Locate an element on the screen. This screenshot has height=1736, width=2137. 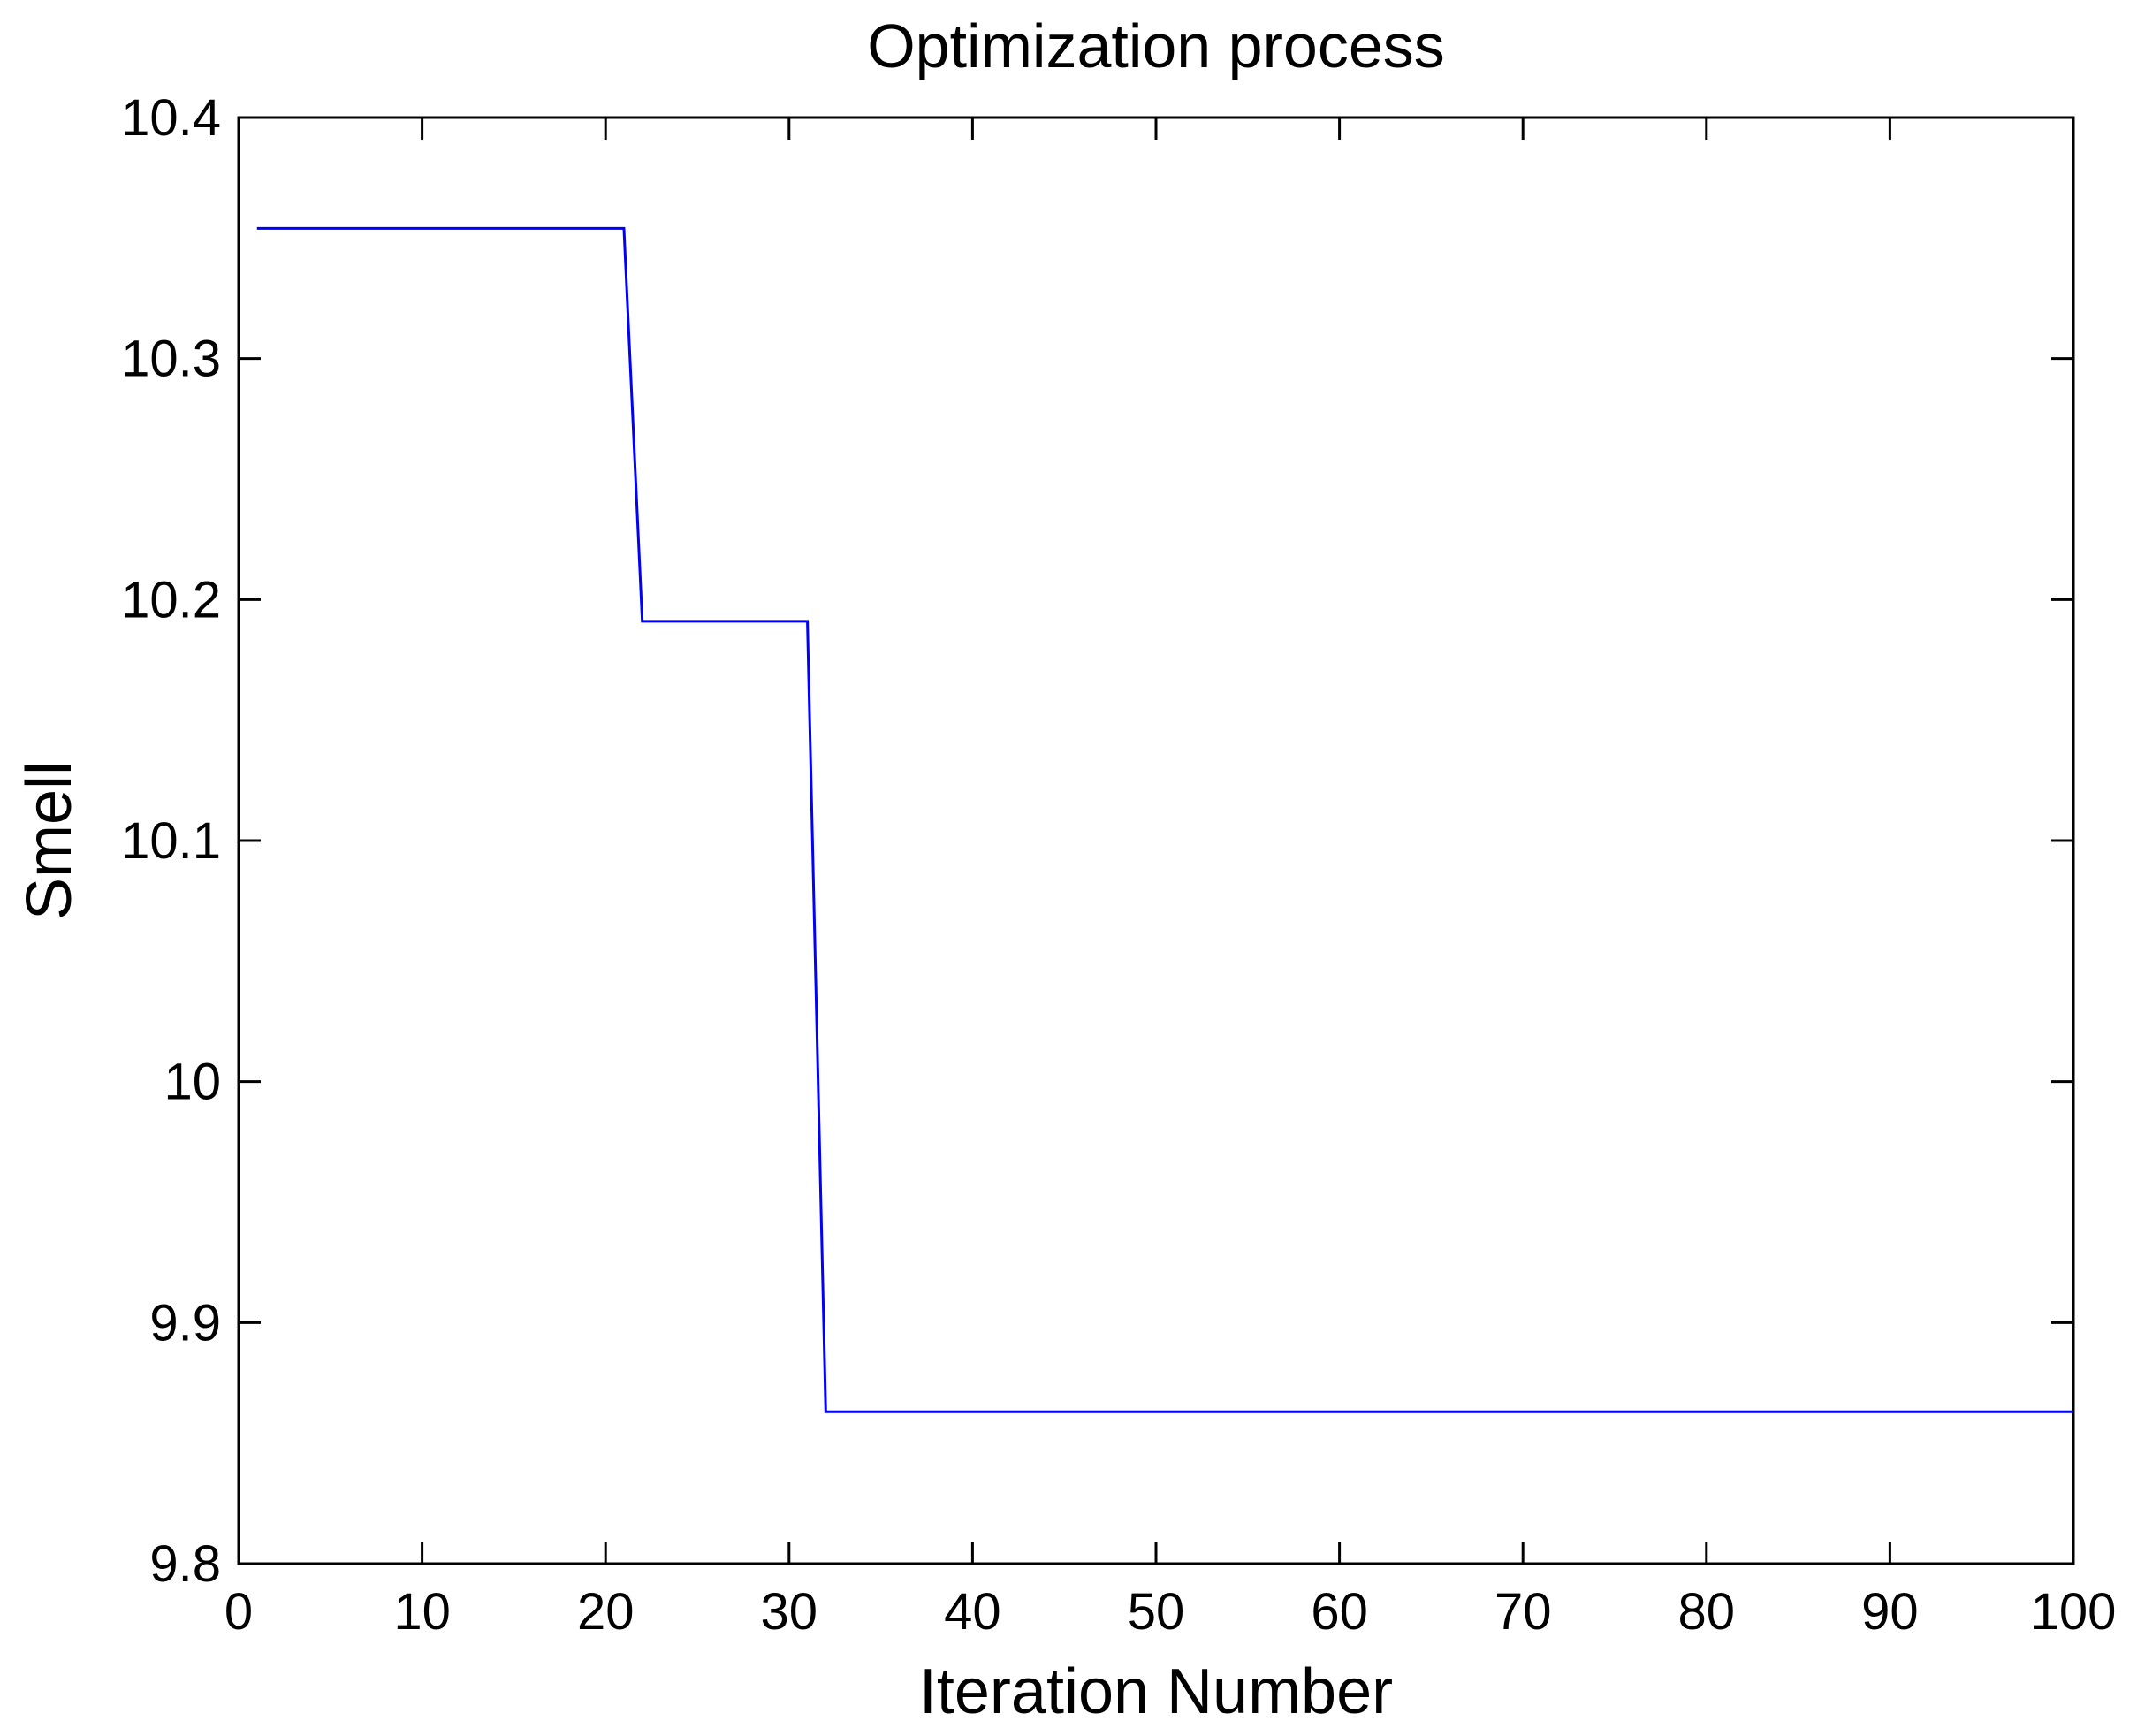
x-tick-label: 40 is located at coordinates (973, 1612).